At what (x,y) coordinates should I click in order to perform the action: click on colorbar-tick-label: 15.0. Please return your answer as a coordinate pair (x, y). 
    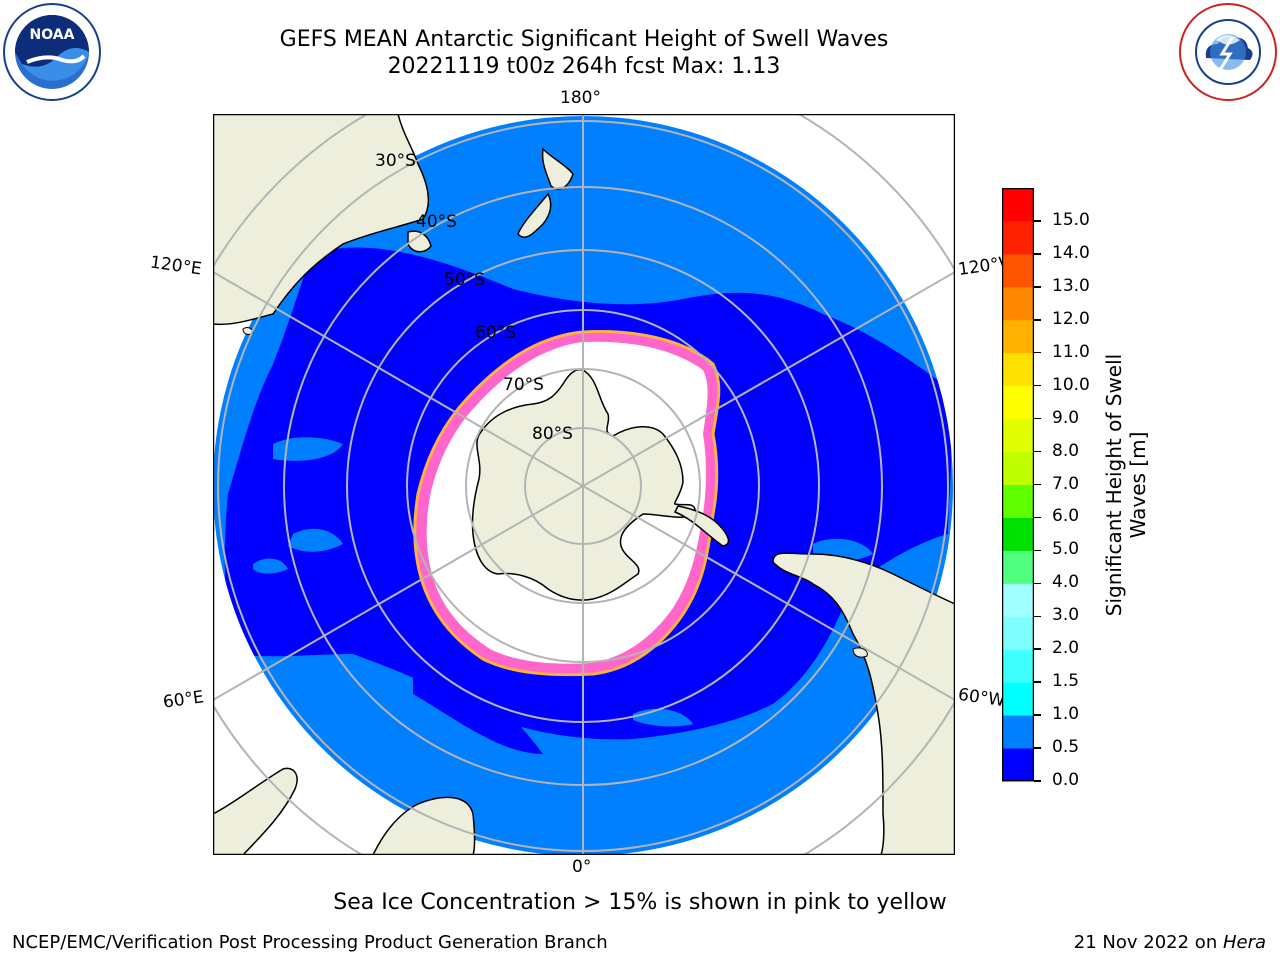
    Looking at the image, I should click on (1071, 219).